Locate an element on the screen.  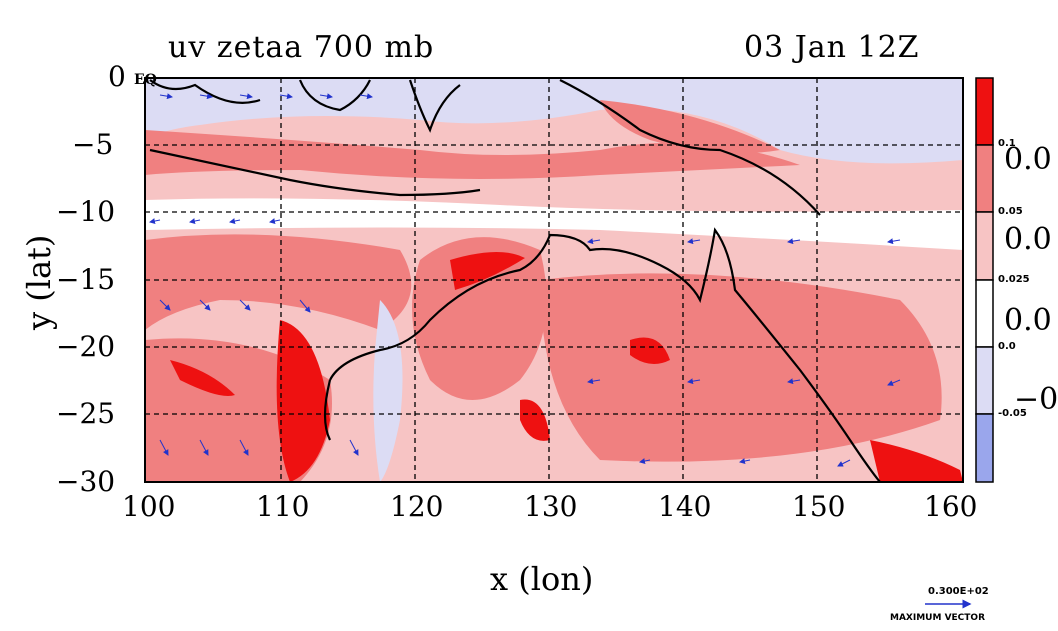
plot-title: uv zetaa 700 mb is located at coordinates (301, 47).